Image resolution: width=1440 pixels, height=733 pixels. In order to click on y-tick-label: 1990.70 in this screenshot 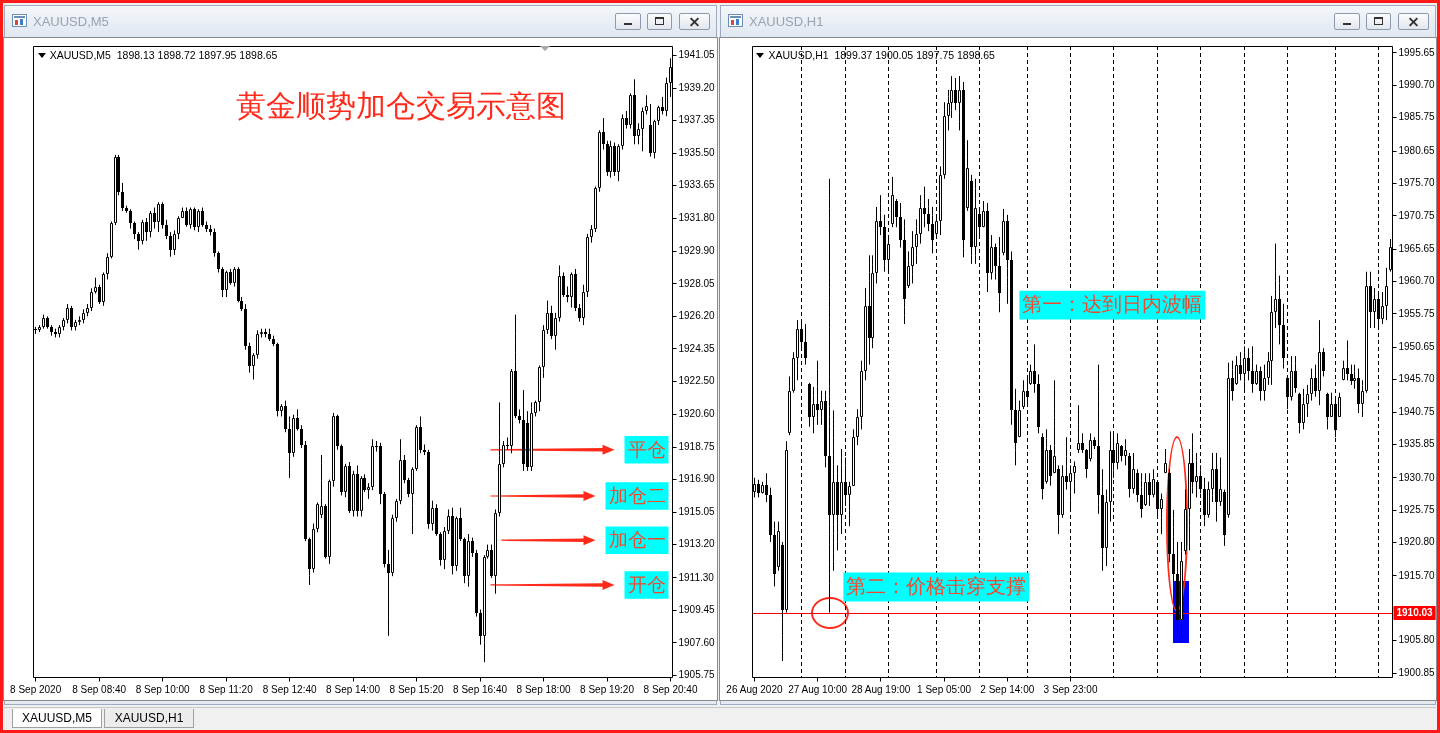, I will do `click(1417, 84)`.